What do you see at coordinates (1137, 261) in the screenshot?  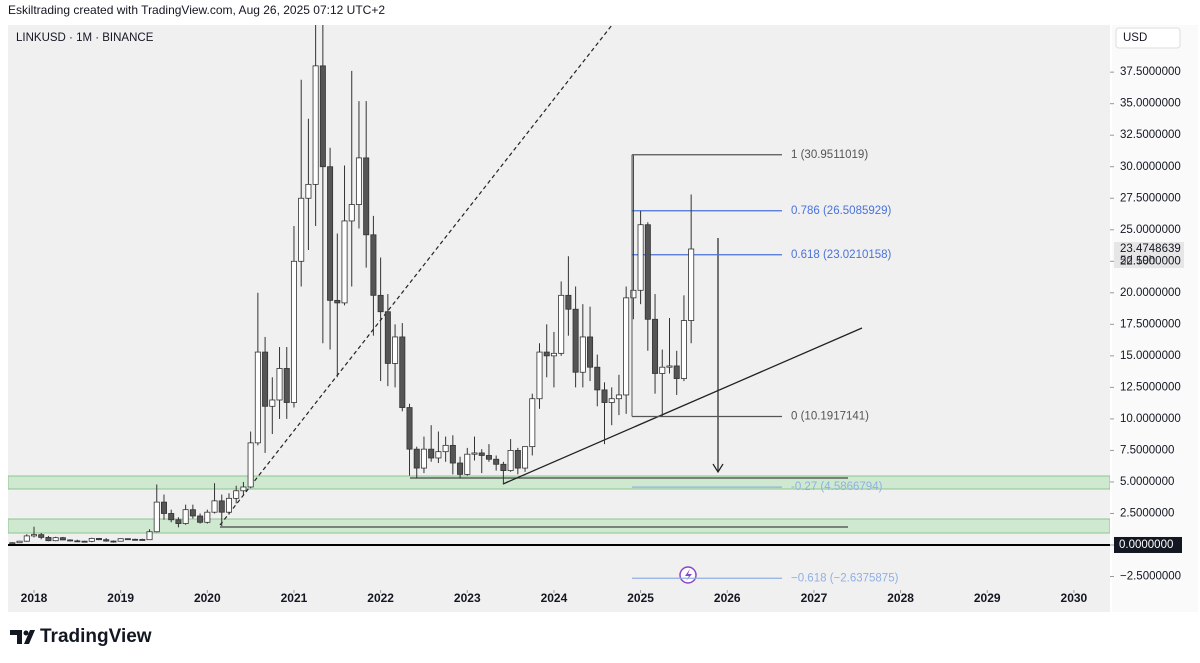 I see `countdown: 5d 19h` at bounding box center [1137, 261].